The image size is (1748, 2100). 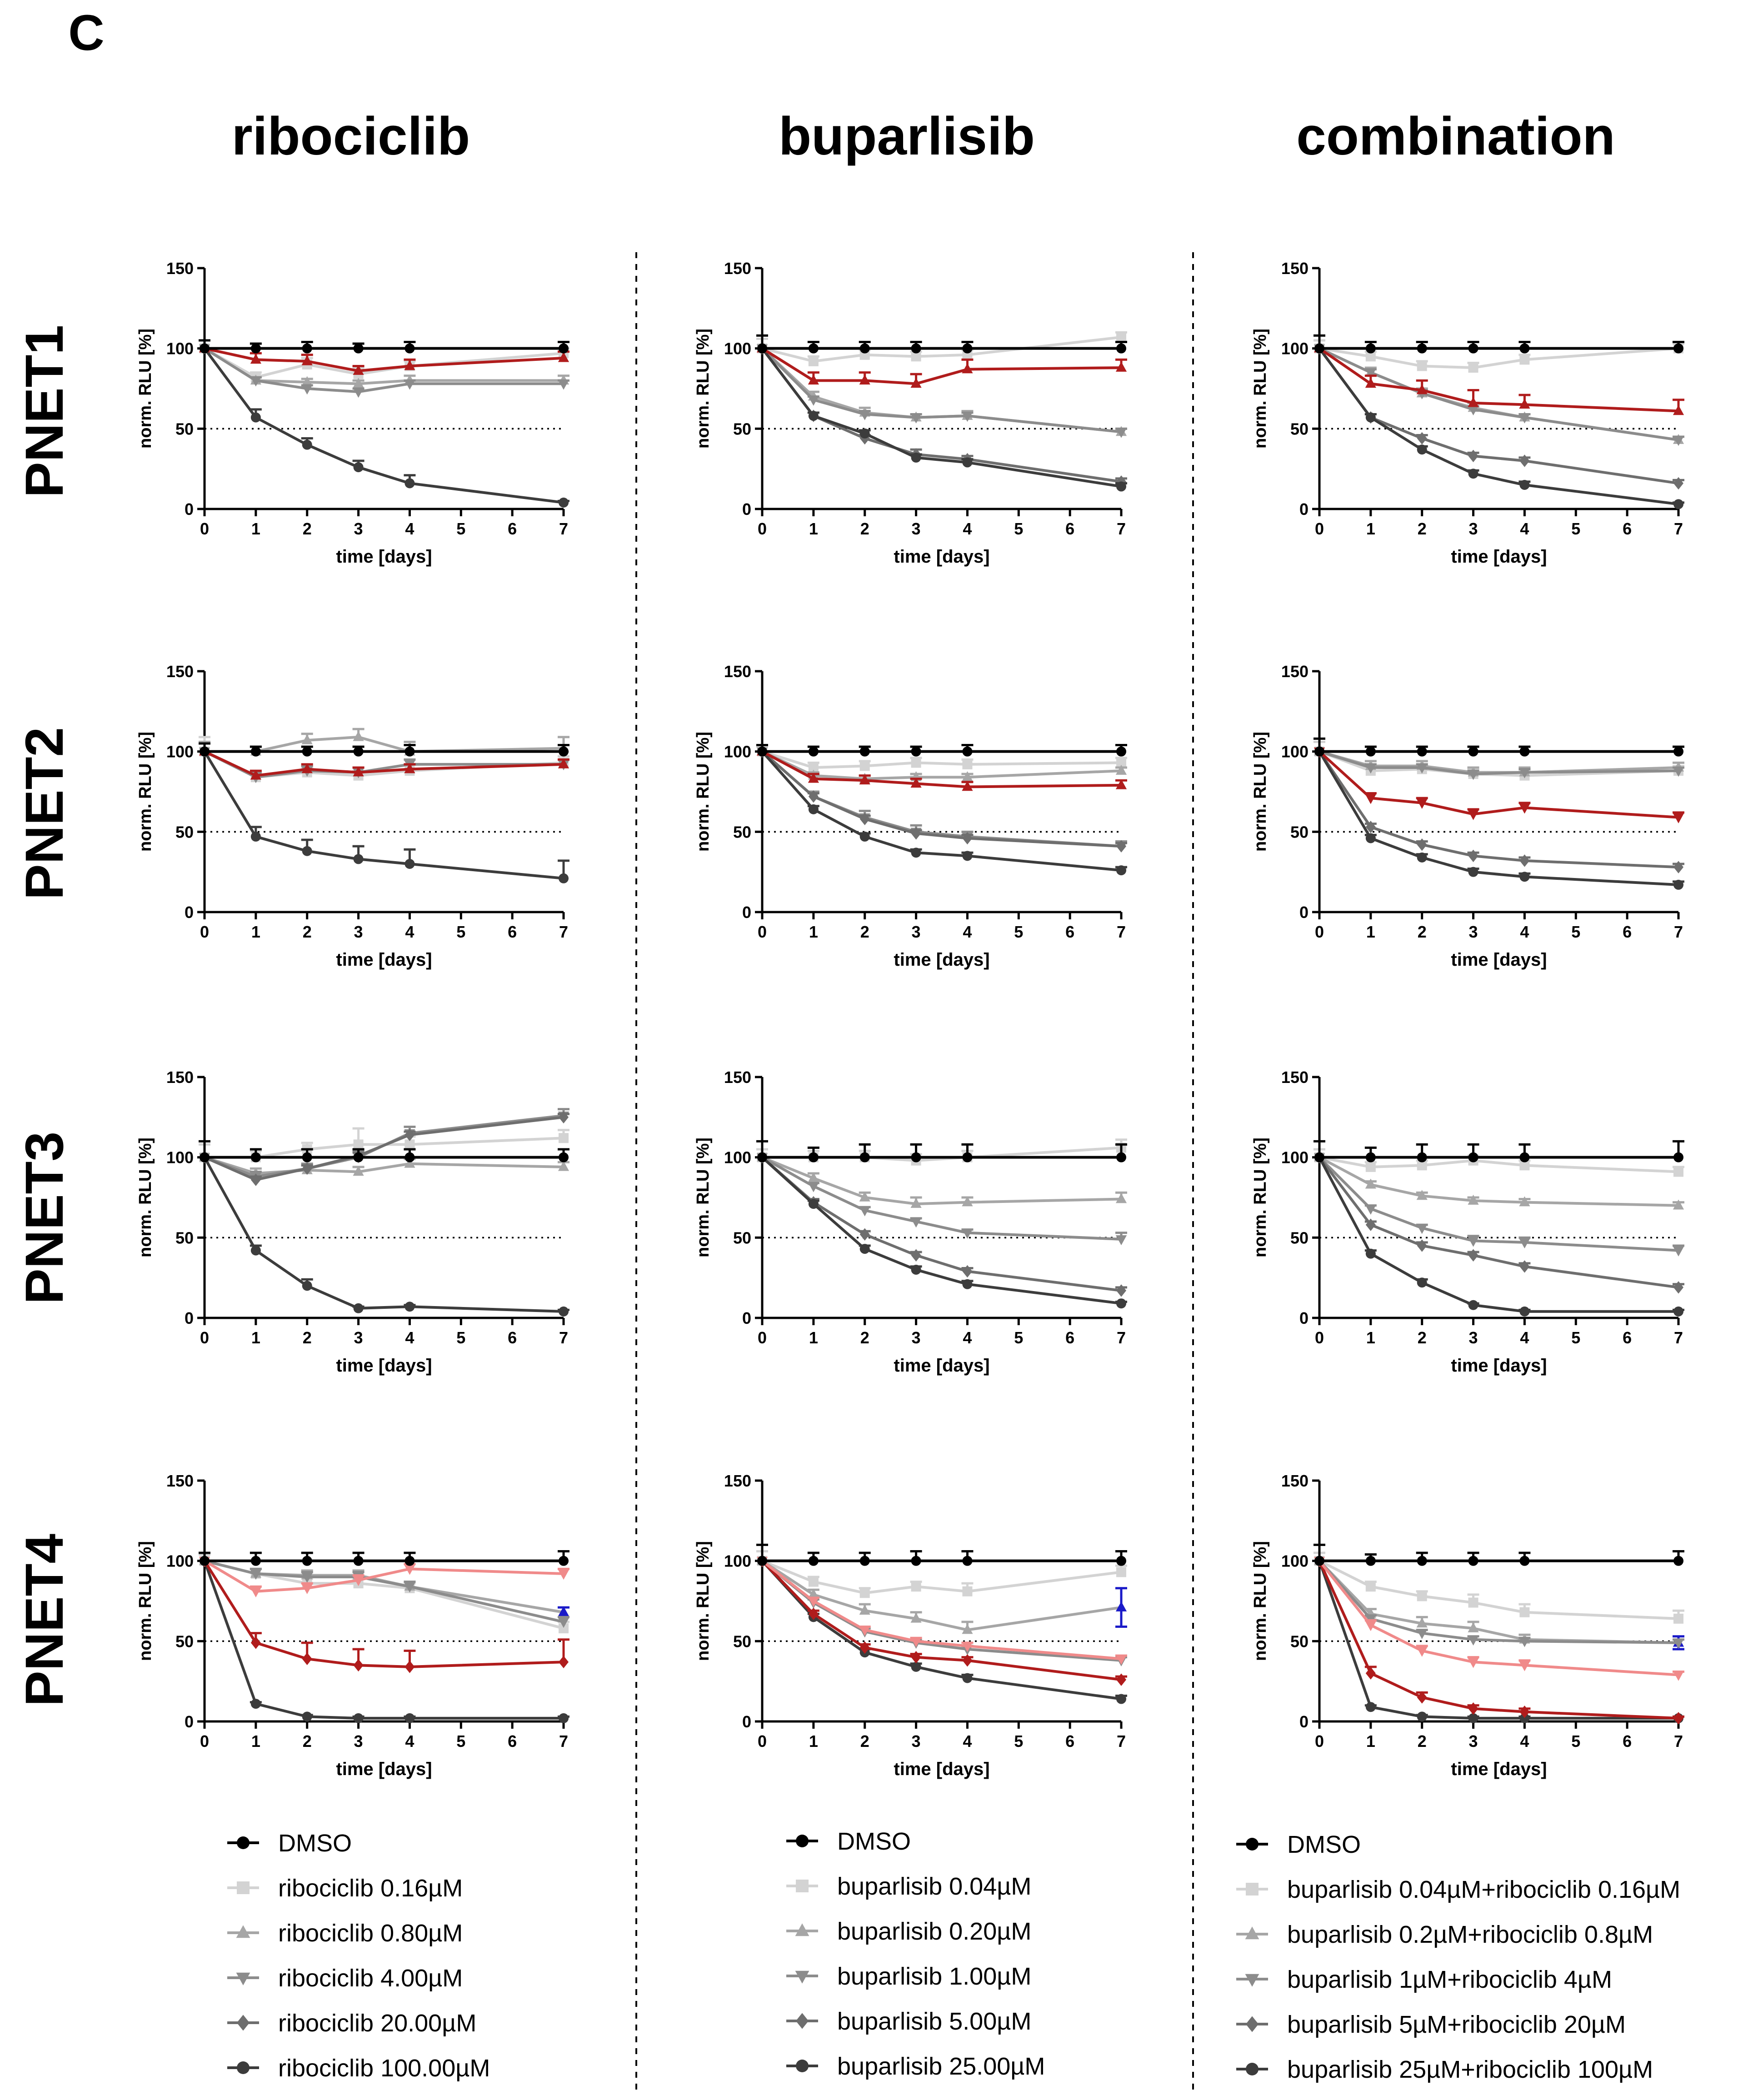 I want to click on x-tick-label: 5, so click(x=461, y=932).